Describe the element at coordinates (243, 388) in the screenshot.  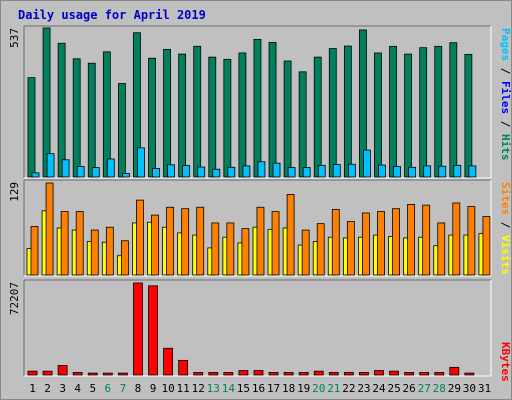
I see `x-tick-label-day-15: 15` at that location.